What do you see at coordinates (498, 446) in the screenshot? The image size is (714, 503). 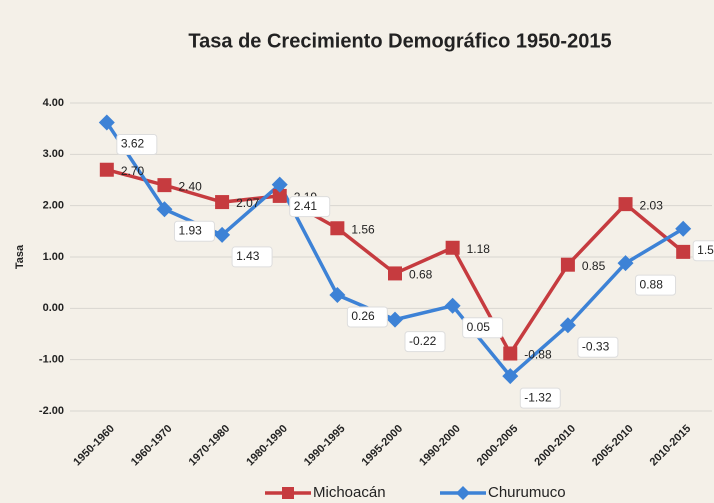 I see `x-tick-label: 2000-2005` at bounding box center [498, 446].